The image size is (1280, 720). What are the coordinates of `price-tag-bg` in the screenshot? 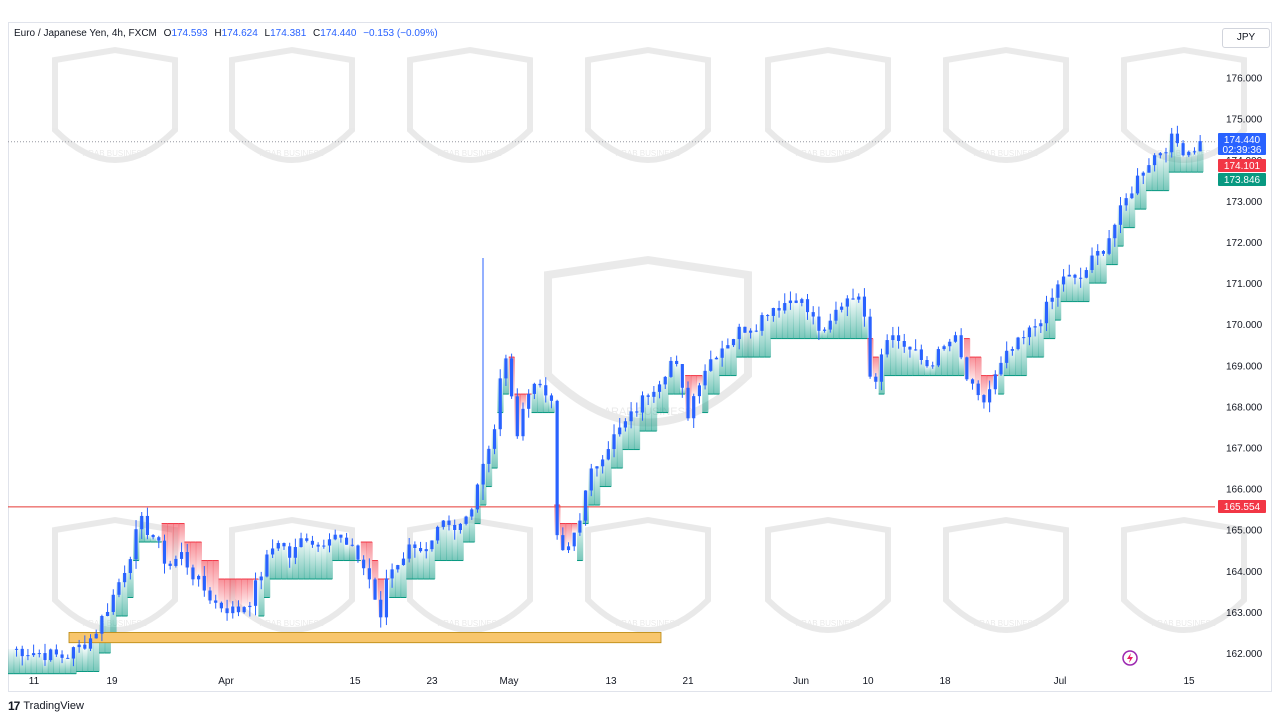 It's located at (1242, 165).